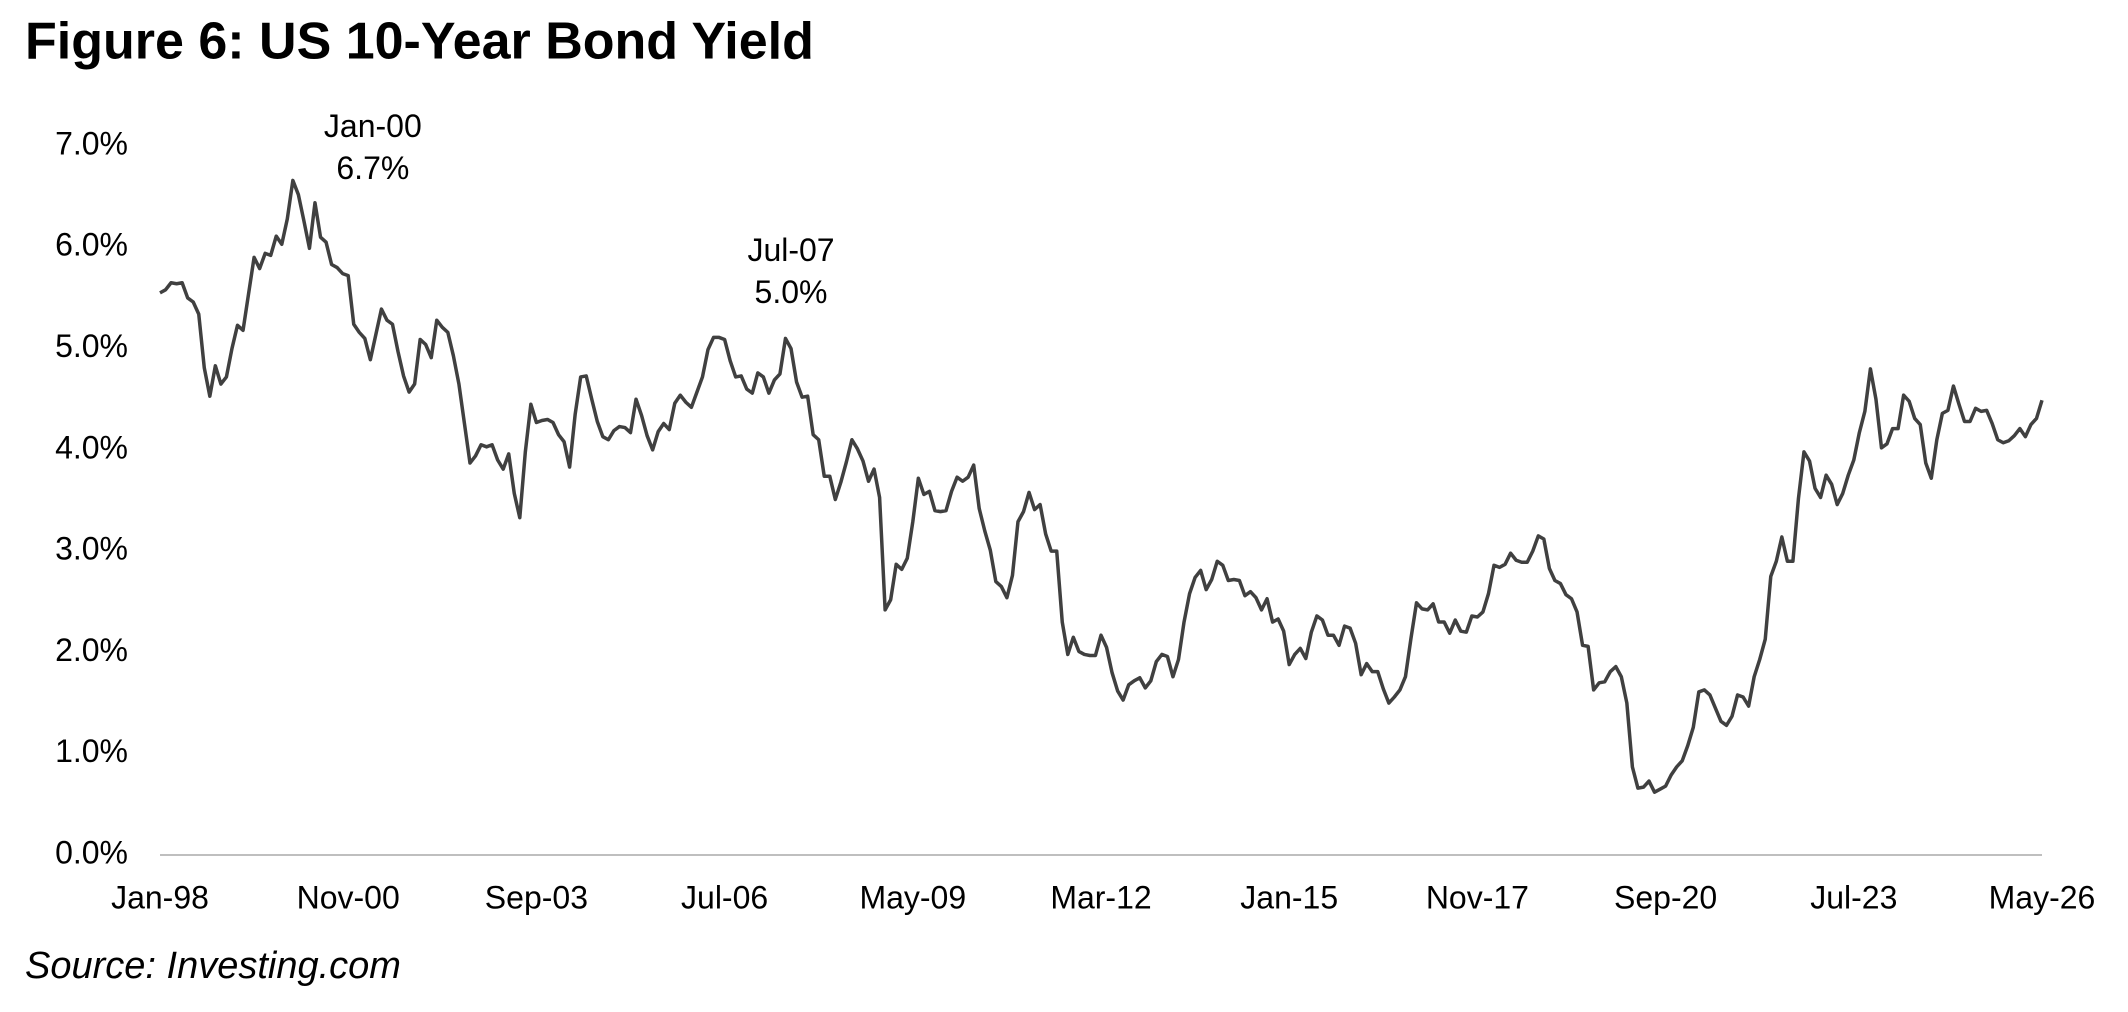 The height and width of the screenshot is (1012, 2128). Describe the element at coordinates (348, 897) in the screenshot. I see `x-tick-label: Nov-00` at that location.